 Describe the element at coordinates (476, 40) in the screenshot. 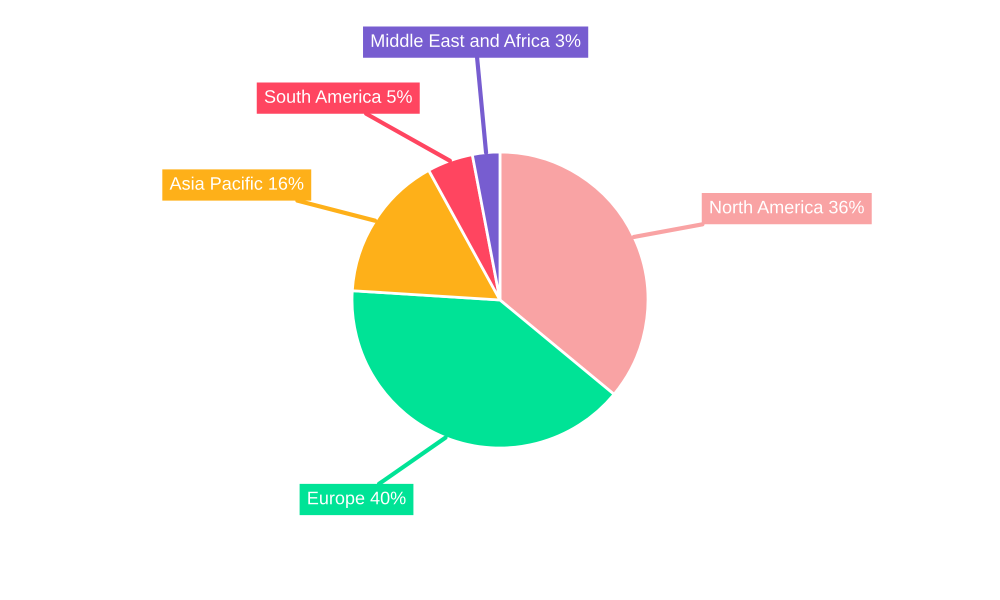

I see `slice-label: Middle East and Africa 3%` at that location.